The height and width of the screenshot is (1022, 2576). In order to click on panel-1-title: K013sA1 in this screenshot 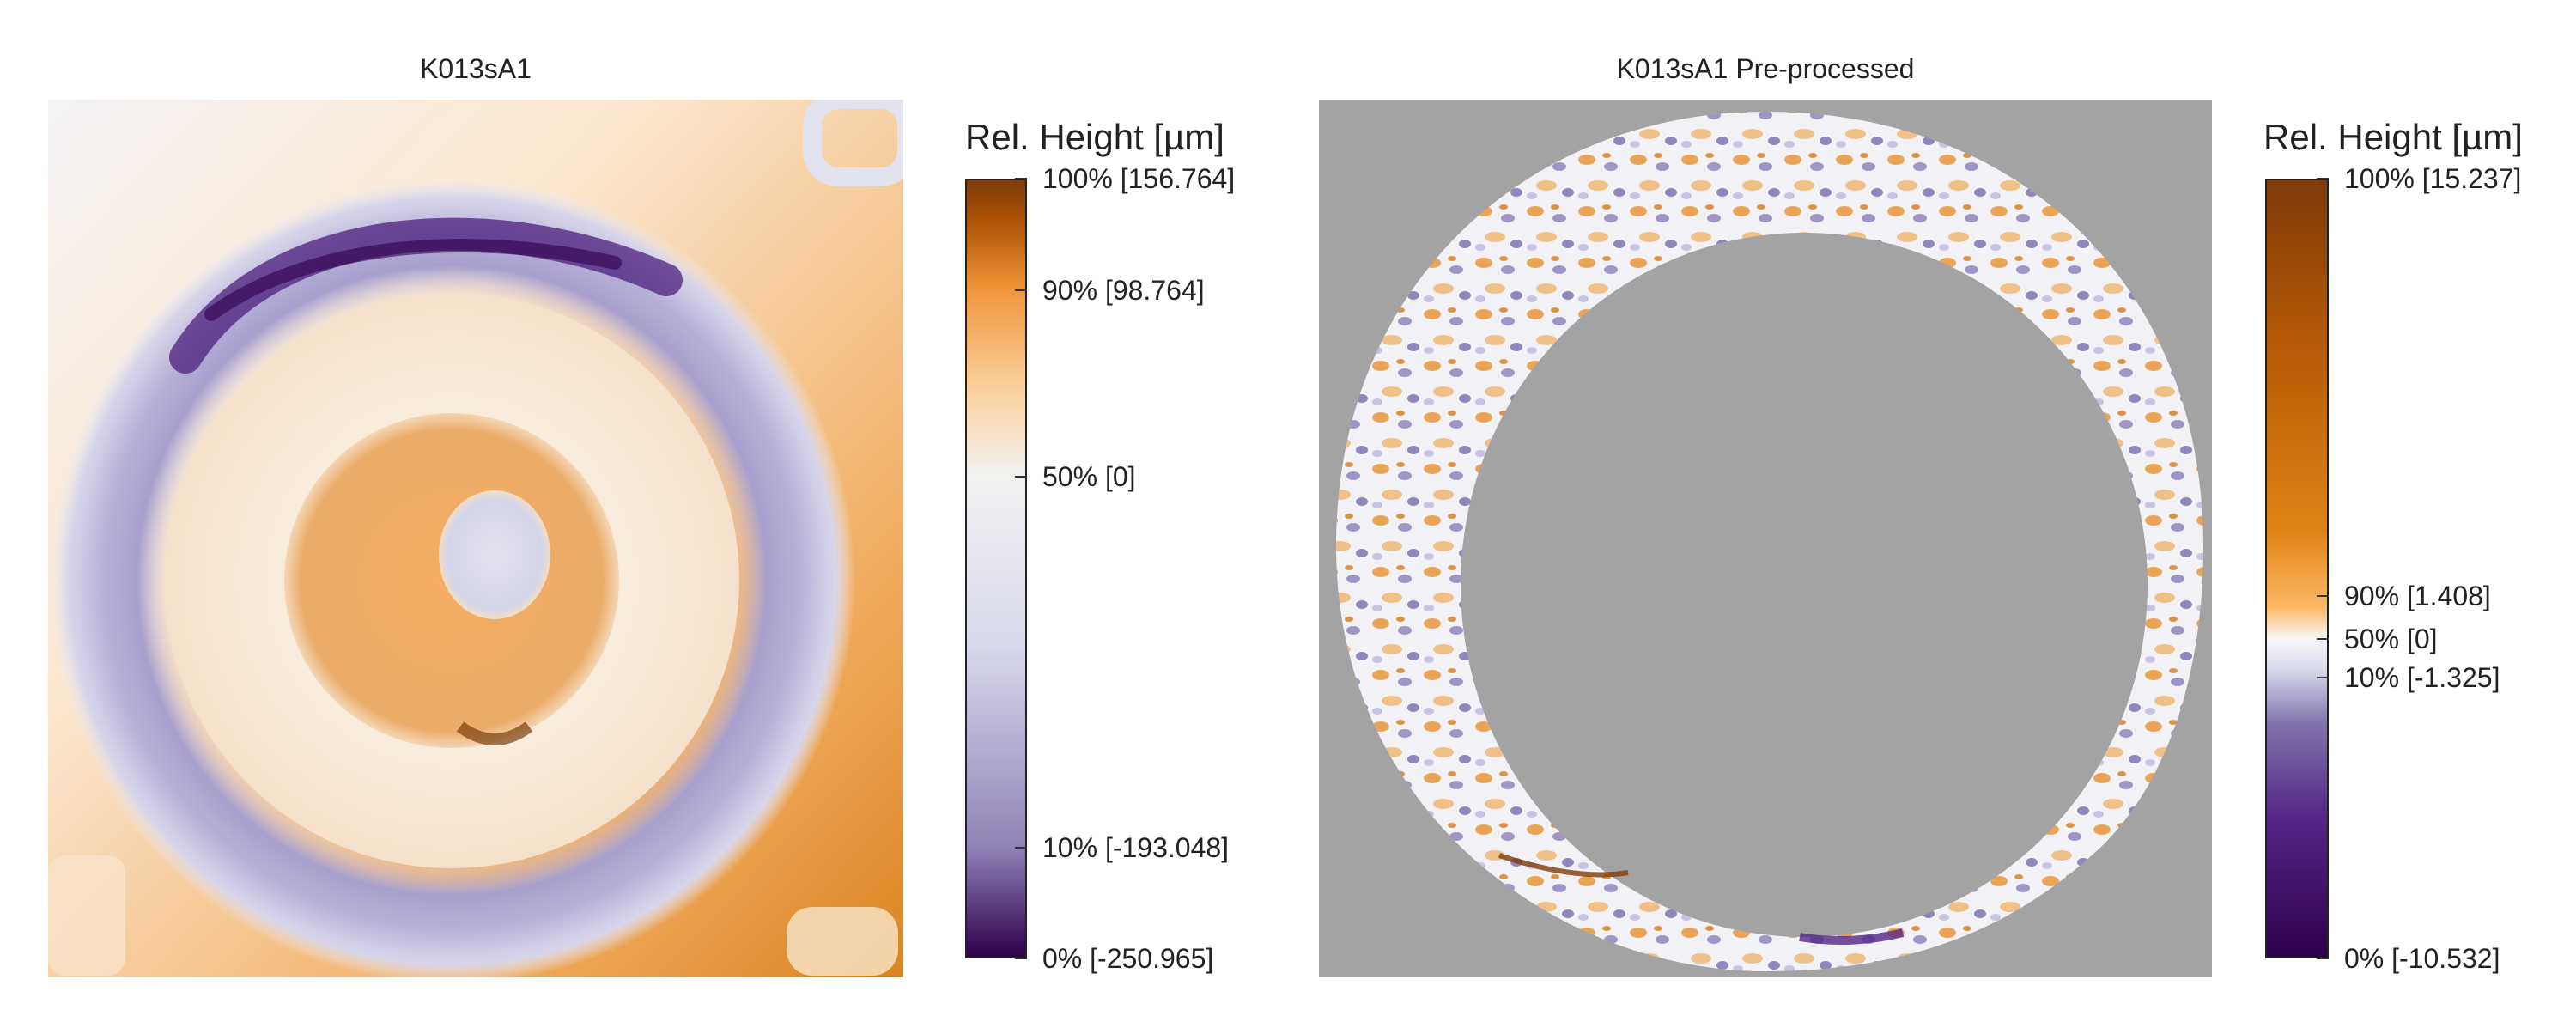, I will do `click(476, 68)`.